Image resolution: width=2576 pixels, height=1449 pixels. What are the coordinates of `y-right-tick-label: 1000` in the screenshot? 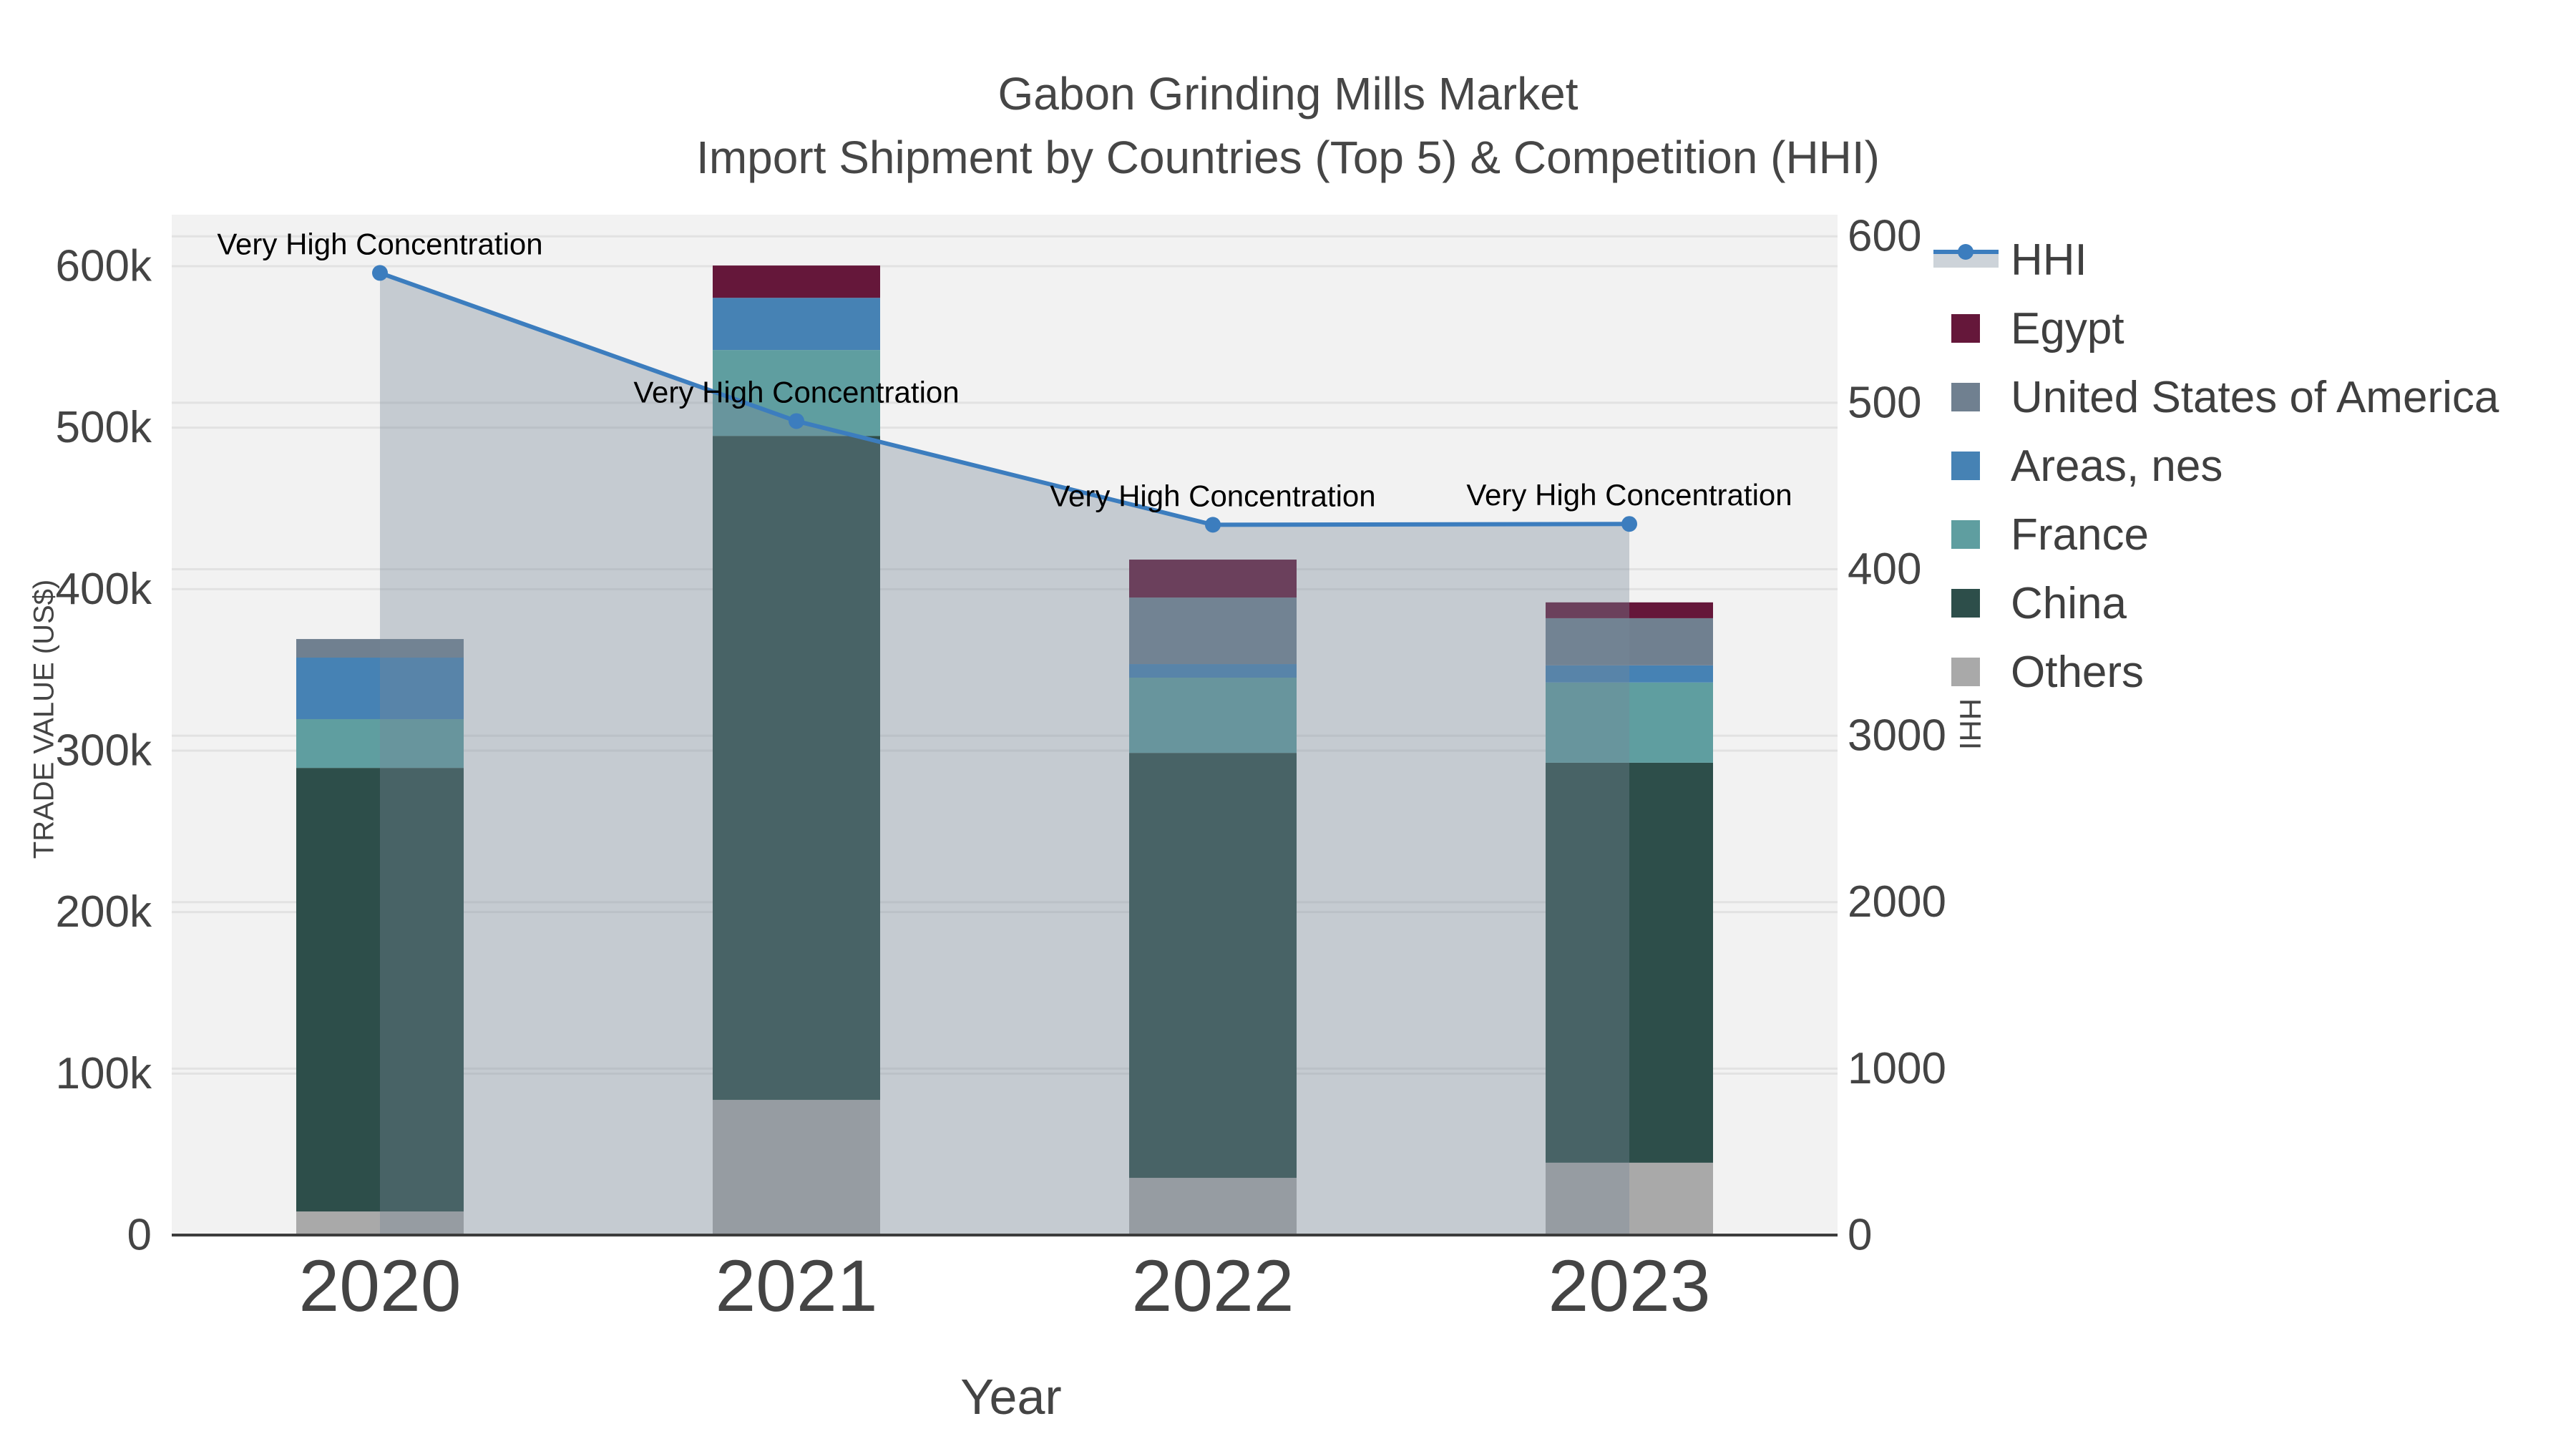 It's located at (1897, 1068).